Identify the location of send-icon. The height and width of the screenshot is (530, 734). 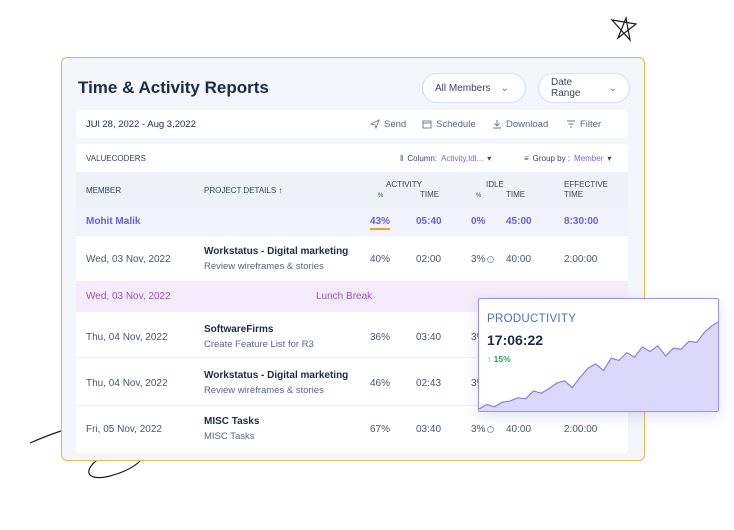
(375, 124).